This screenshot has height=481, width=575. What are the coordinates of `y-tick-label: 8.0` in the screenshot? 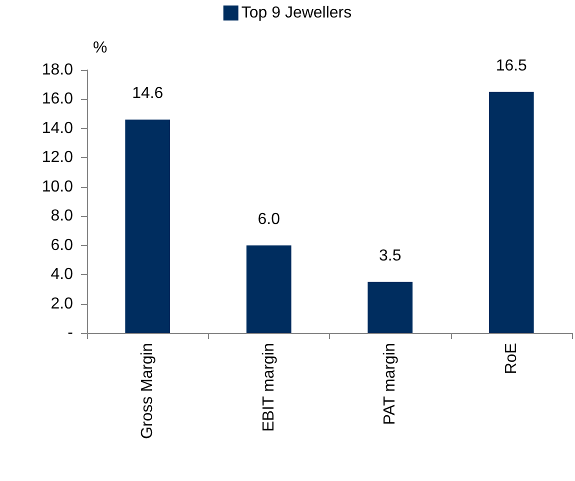 It's located at (62, 216).